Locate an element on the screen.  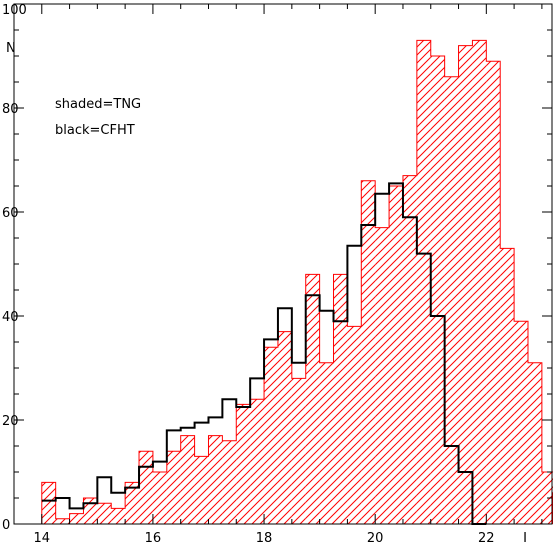
y-tick-label: 20 is located at coordinates (10, 421).